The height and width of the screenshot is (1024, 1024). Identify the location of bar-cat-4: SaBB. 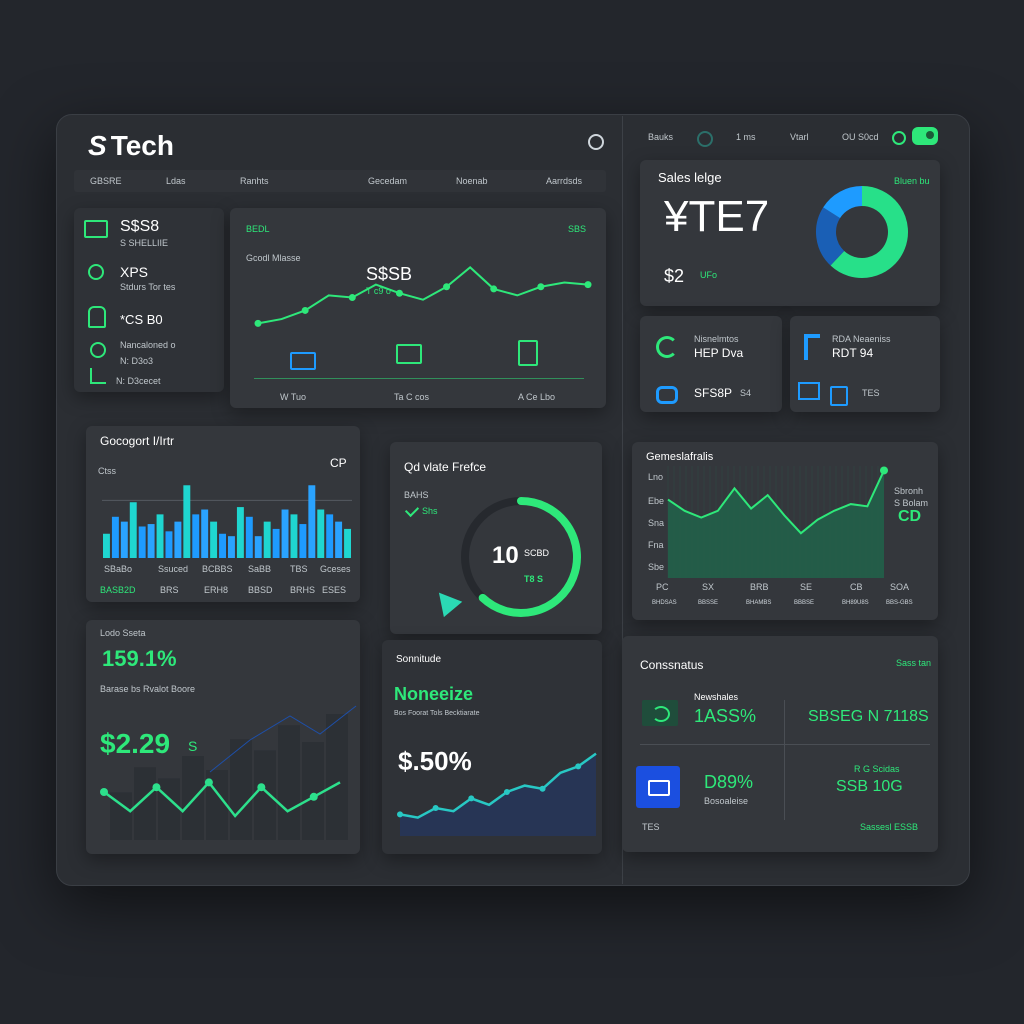
(260, 569).